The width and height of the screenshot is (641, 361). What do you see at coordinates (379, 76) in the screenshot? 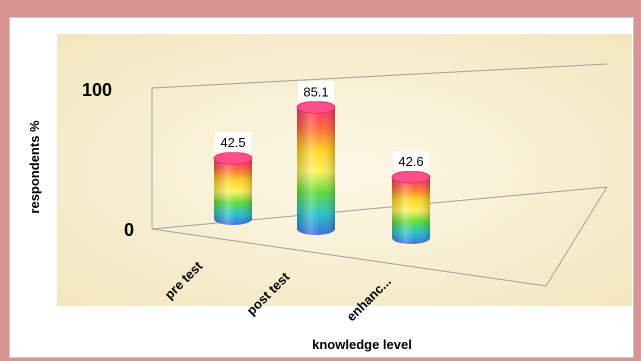
I see `back-wall-top-edge` at bounding box center [379, 76].